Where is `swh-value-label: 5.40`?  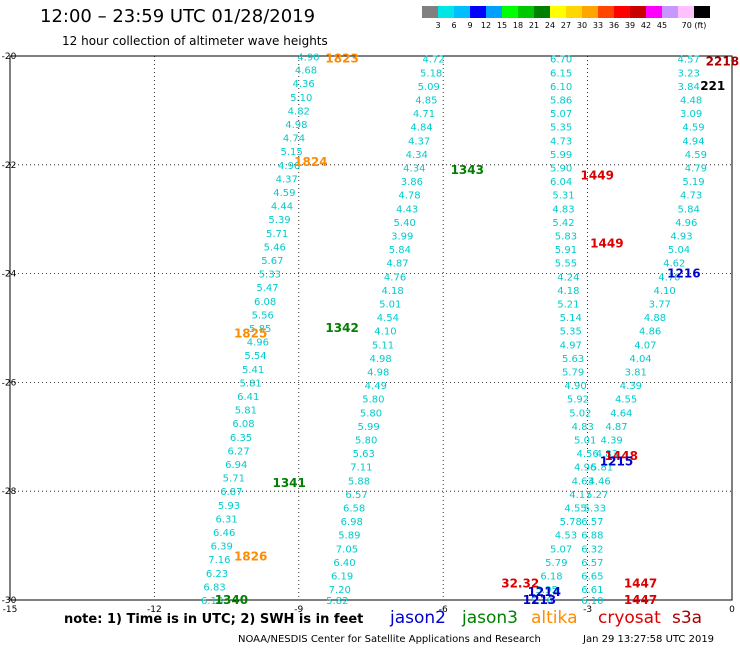
swh-value-label: 5.40 is located at coordinates (405, 223).